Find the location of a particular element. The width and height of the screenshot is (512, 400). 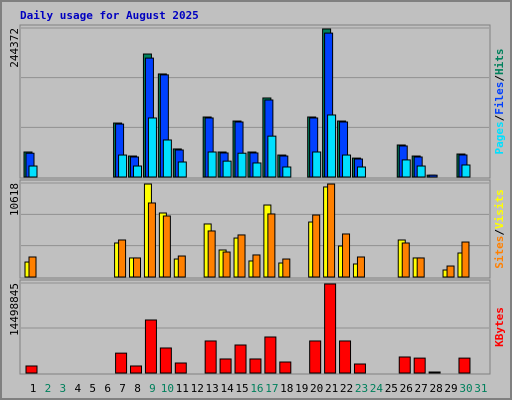

y-tick-label: 244372 is located at coordinates (14, 48).